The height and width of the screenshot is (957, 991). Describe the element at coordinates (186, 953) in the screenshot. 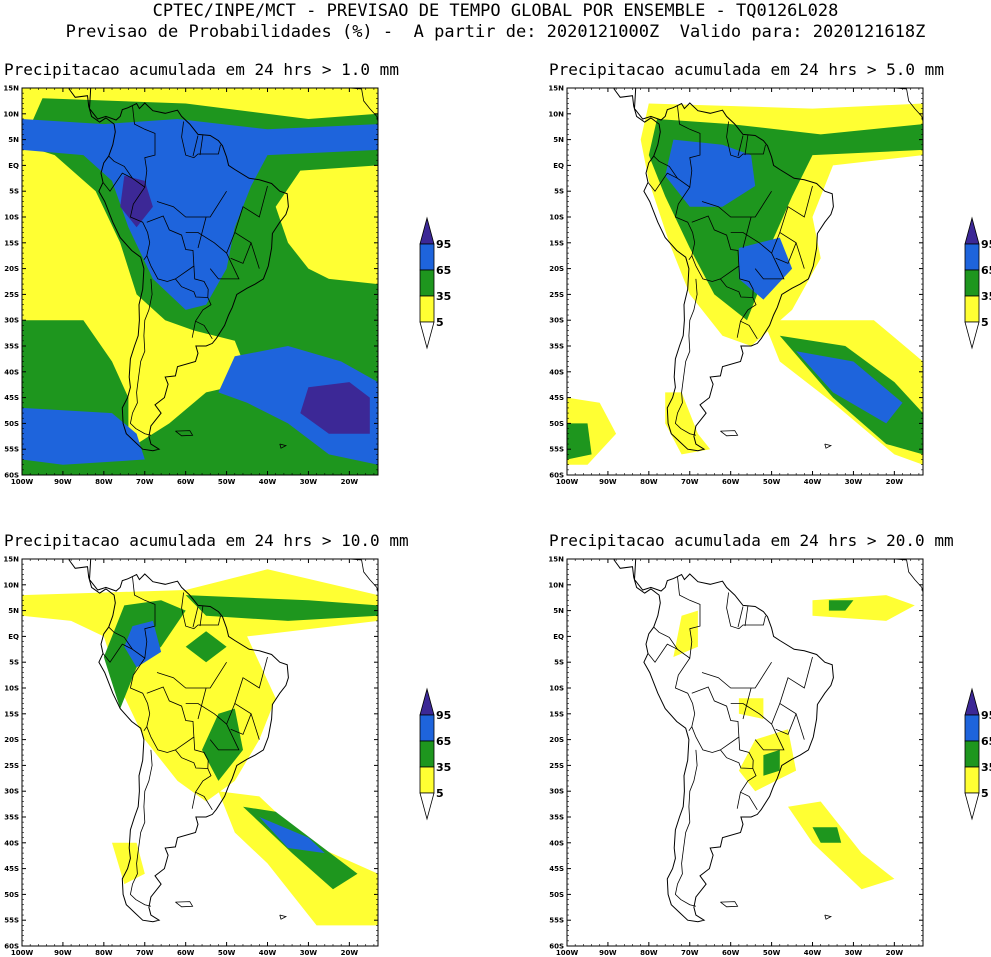

I see `lon-label: 60W` at that location.